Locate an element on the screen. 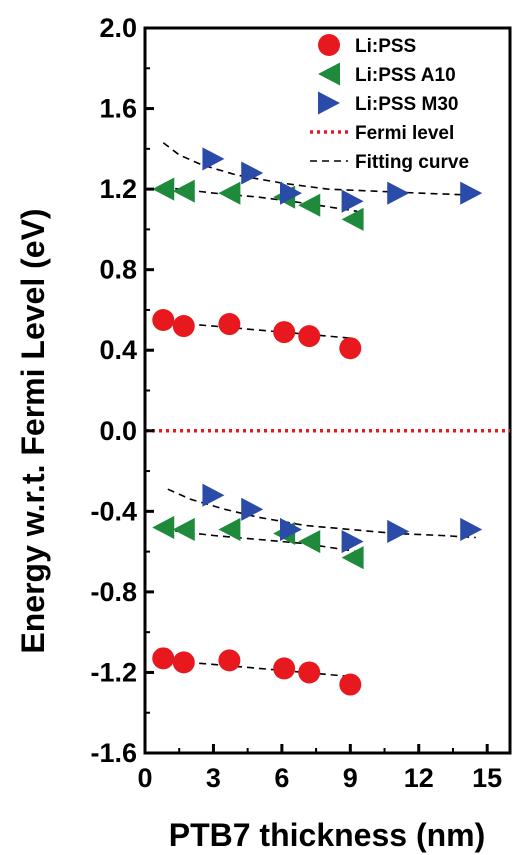 Image resolution: width=515 pixels, height=855 pixels. y-tick-label: 0.8 is located at coordinates (118, 270).